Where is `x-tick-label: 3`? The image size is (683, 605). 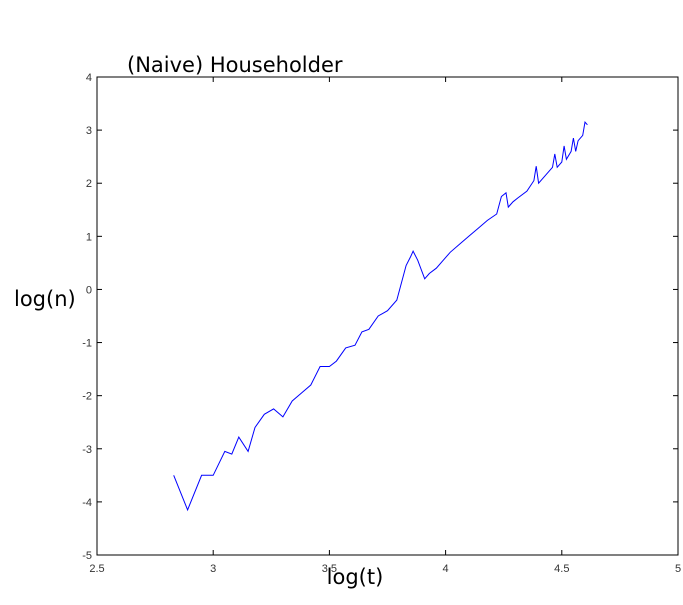
x-tick-label: 3 is located at coordinates (213, 569).